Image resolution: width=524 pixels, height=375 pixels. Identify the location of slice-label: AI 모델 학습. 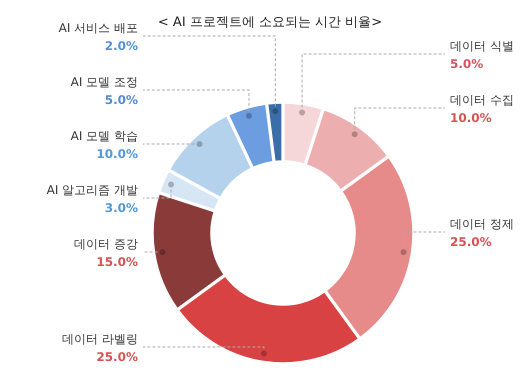
(104, 135).